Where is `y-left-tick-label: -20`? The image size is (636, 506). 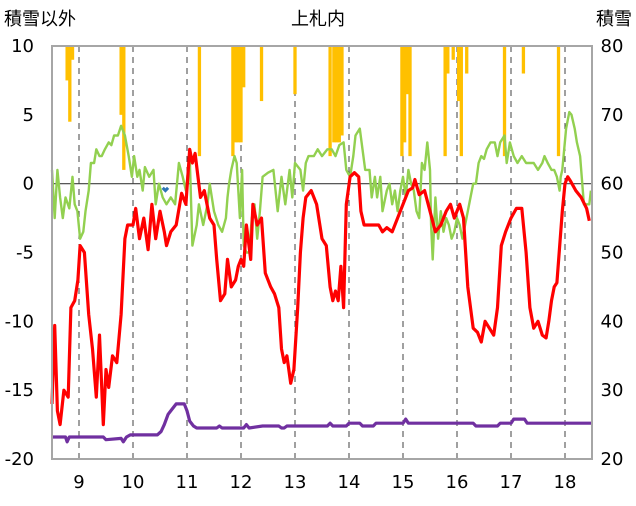 y-left-tick-label: -20 is located at coordinates (19, 459).